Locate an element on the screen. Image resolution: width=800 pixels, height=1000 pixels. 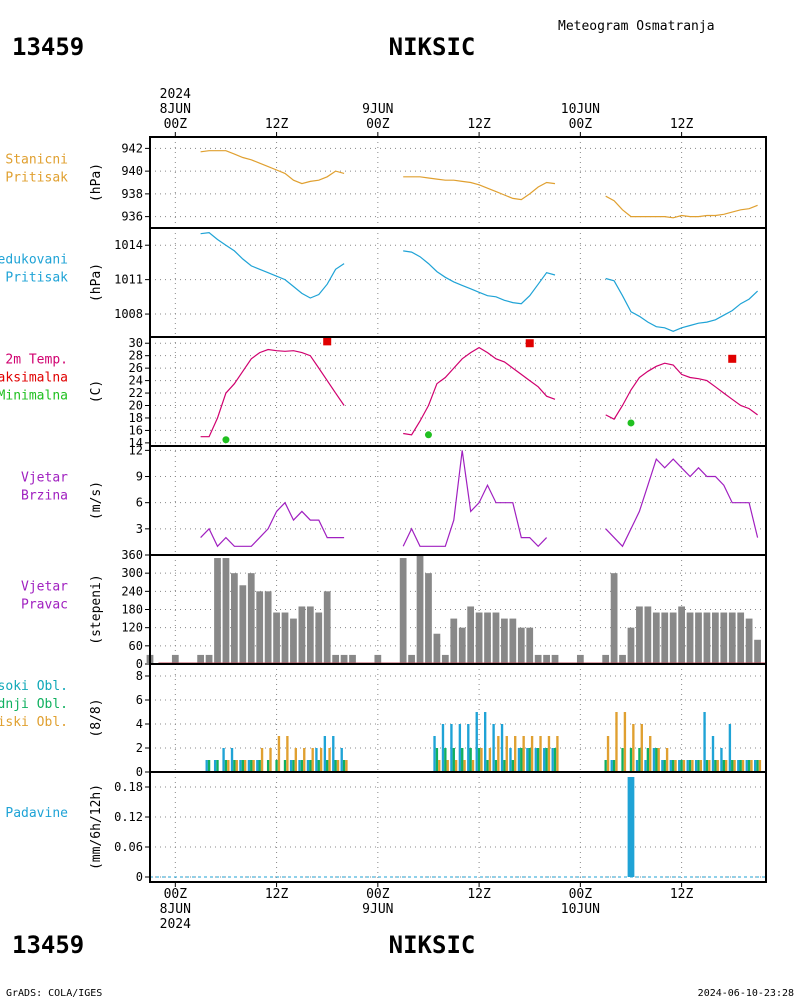
y-tick-label: 4 is located at coordinates (139, 724).